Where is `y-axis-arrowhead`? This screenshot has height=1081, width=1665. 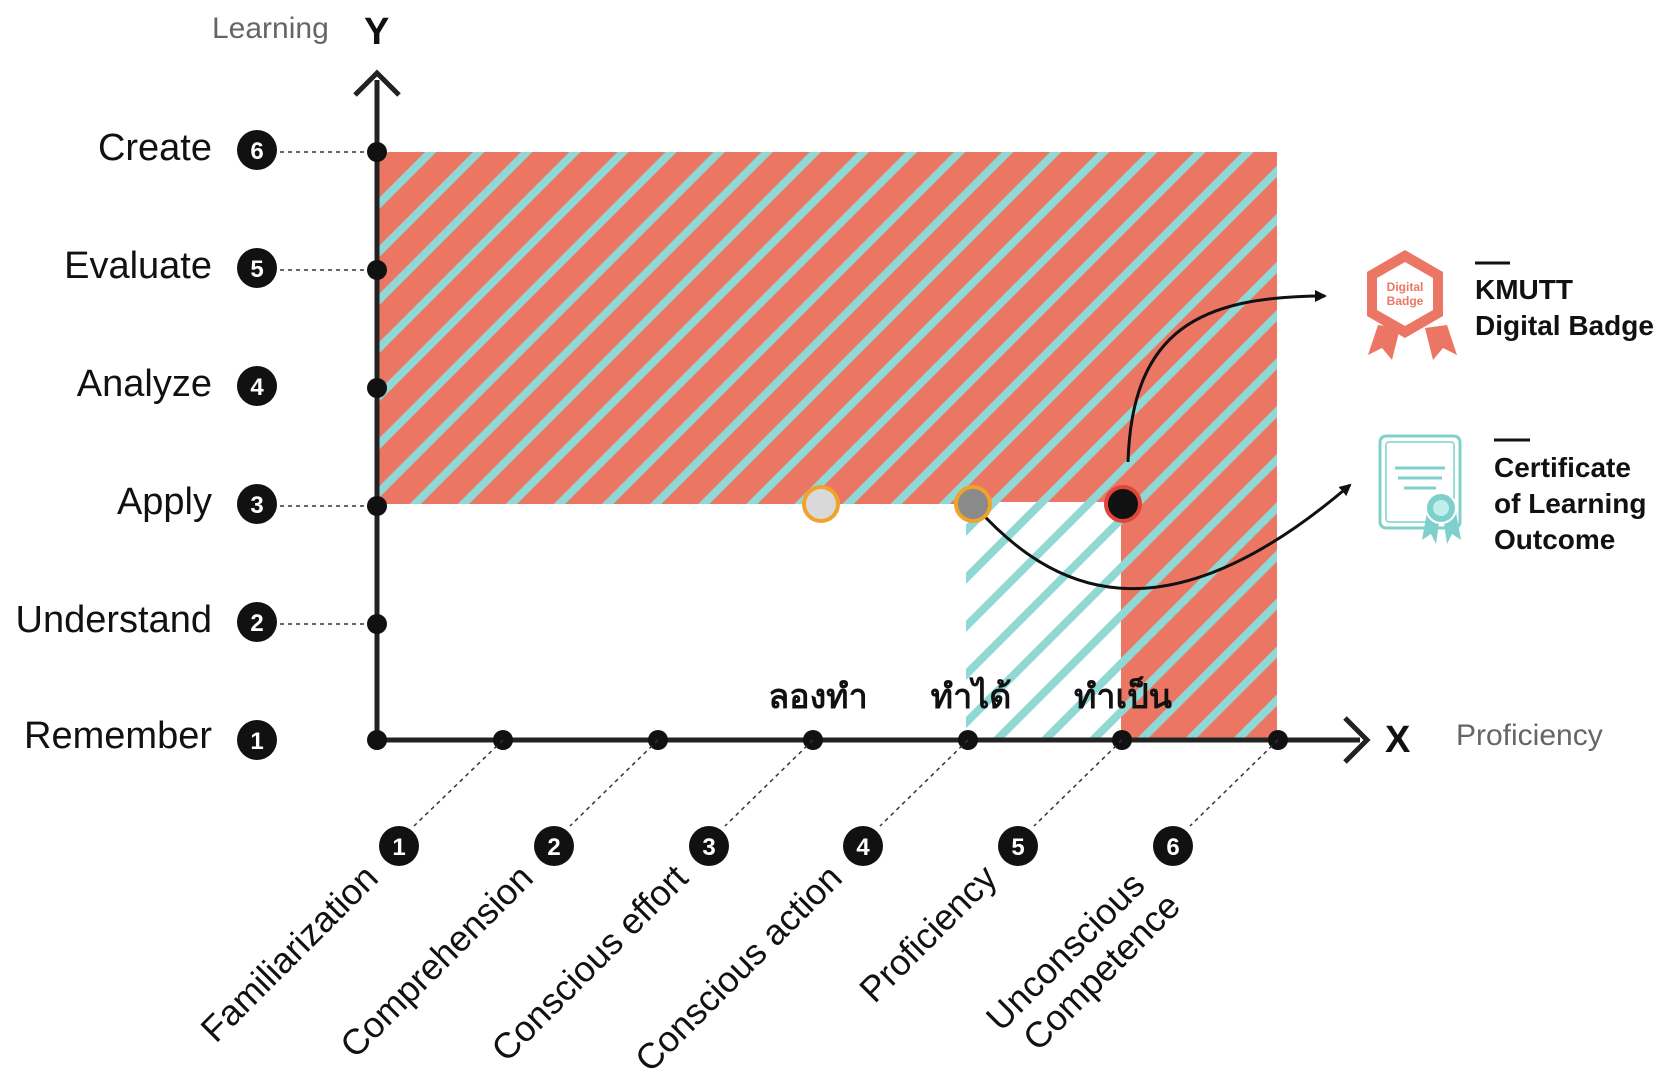
y-axis-arrowhead is located at coordinates (377, 83).